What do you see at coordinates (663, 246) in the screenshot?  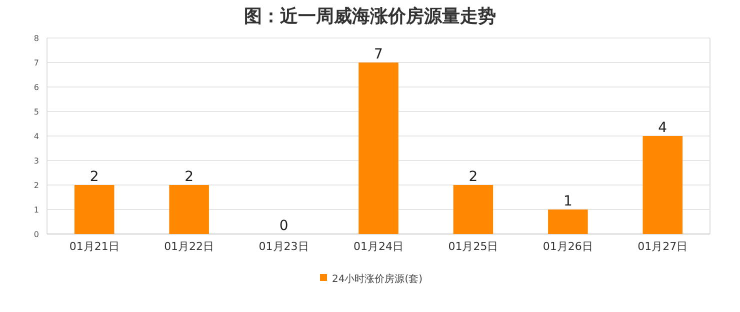 I see `x-tick-label: 01月27日` at bounding box center [663, 246].